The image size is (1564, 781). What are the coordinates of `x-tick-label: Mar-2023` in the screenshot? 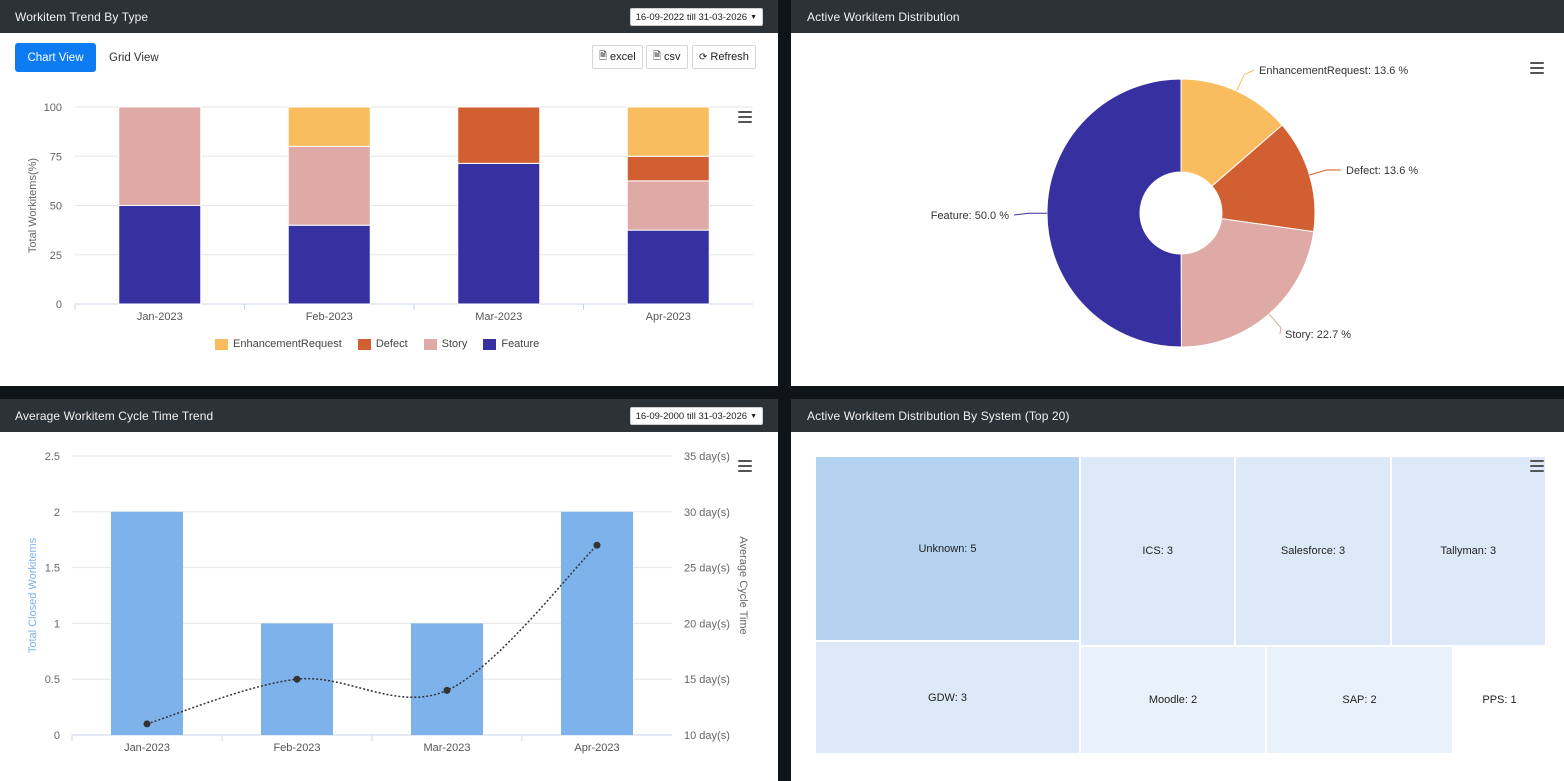 It's located at (498, 317).